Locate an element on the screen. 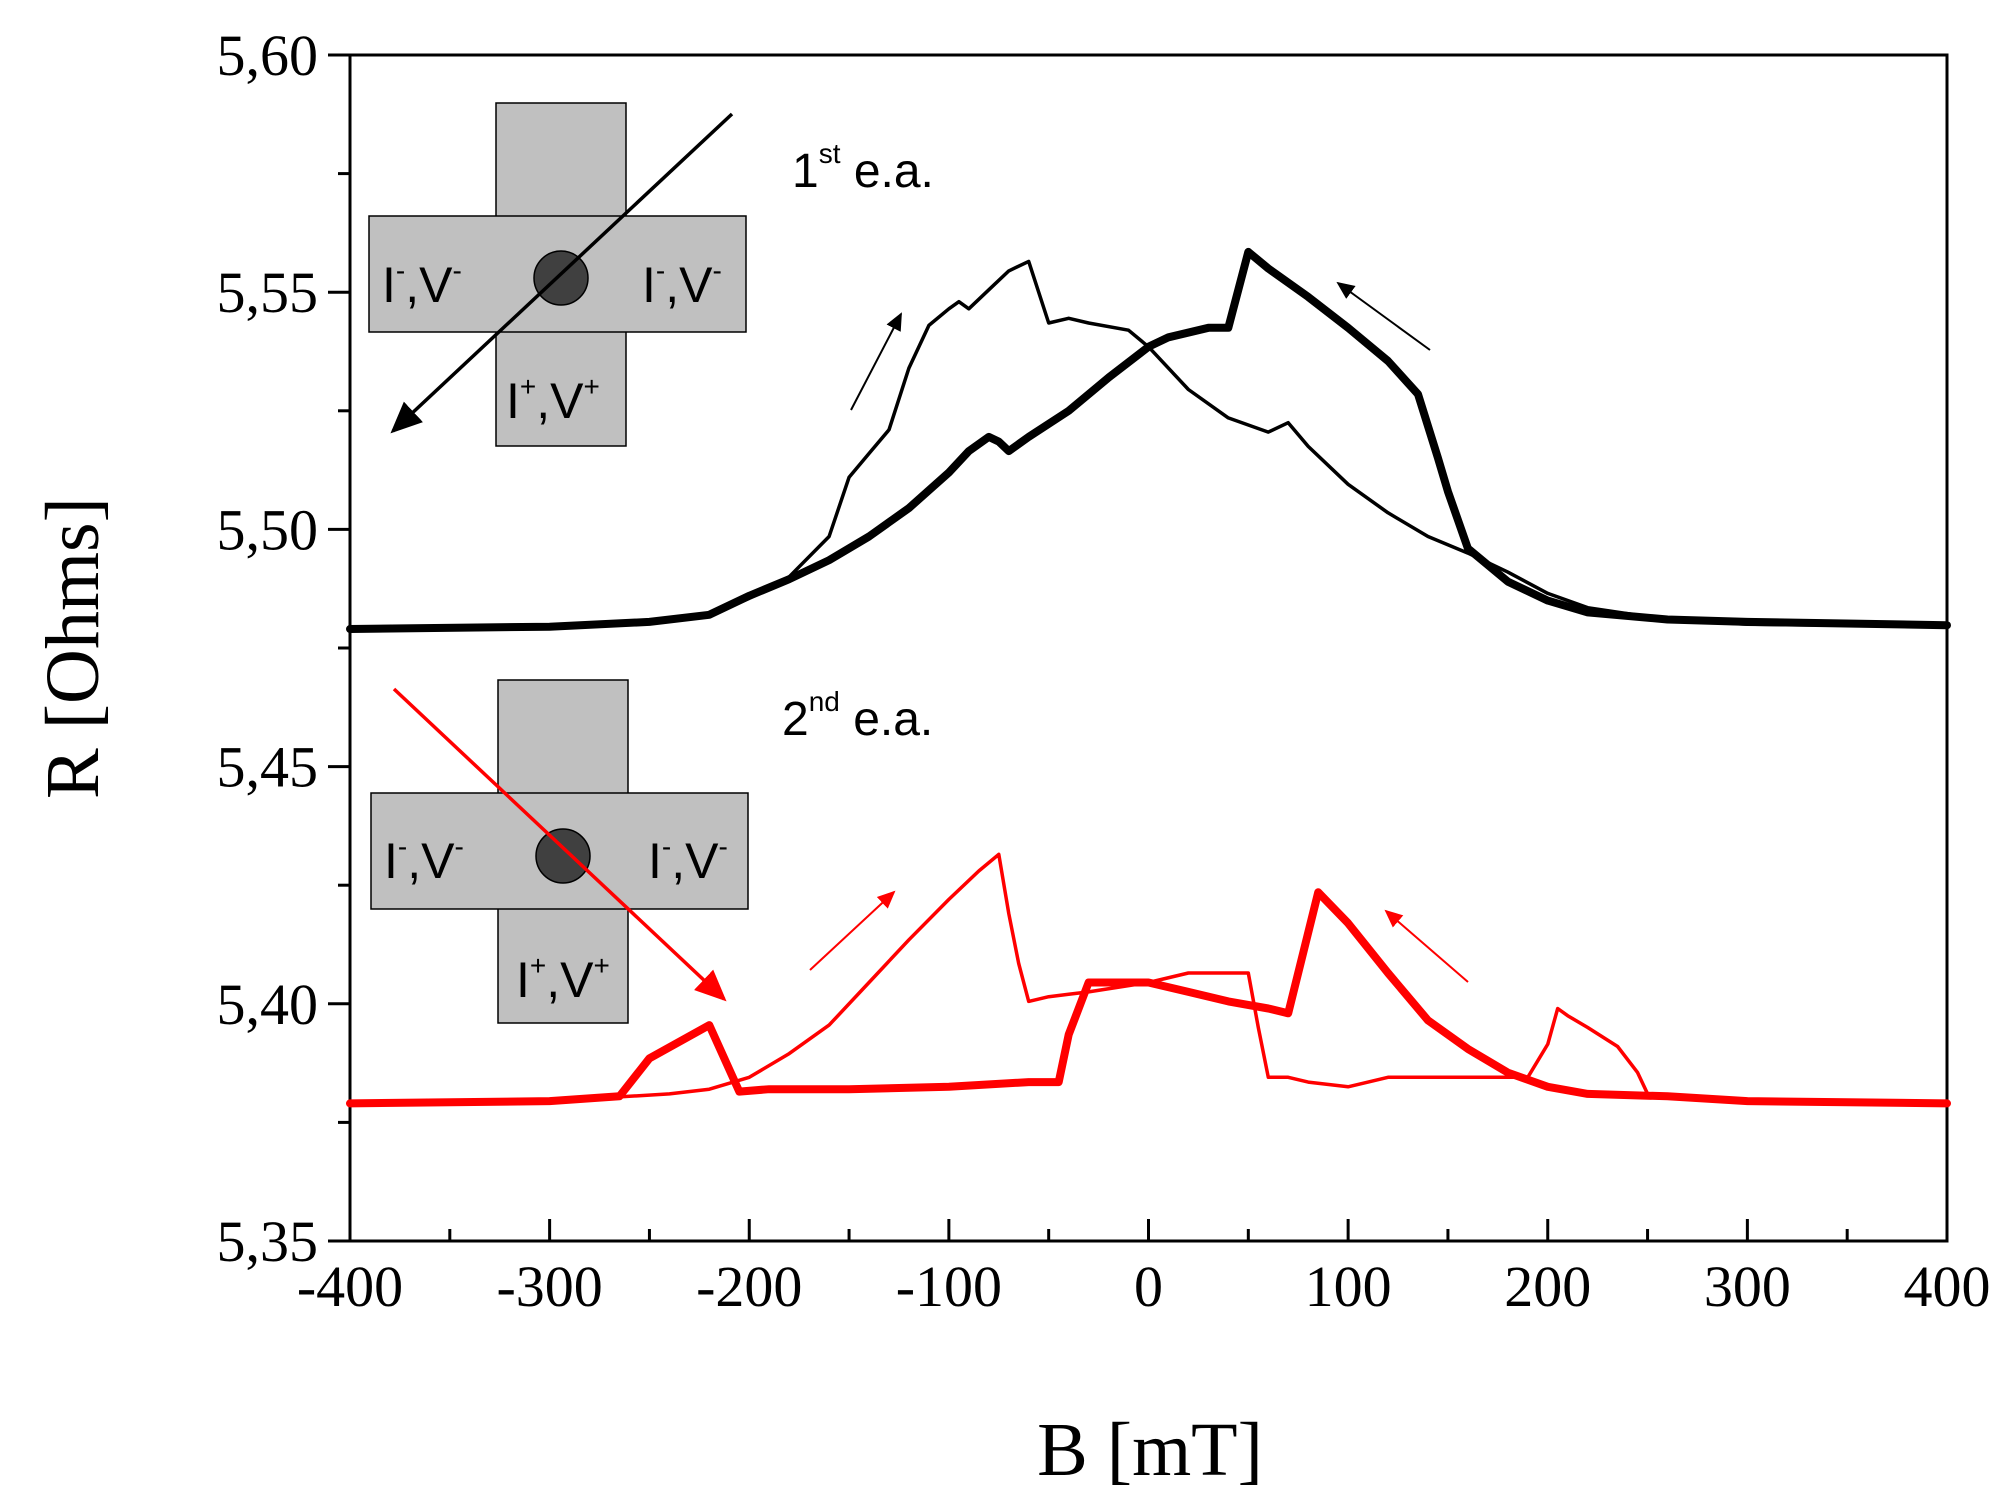 Image resolution: width=2007 pixels, height=1495 pixels. x-tick-label: 300 is located at coordinates (1747, 1286).